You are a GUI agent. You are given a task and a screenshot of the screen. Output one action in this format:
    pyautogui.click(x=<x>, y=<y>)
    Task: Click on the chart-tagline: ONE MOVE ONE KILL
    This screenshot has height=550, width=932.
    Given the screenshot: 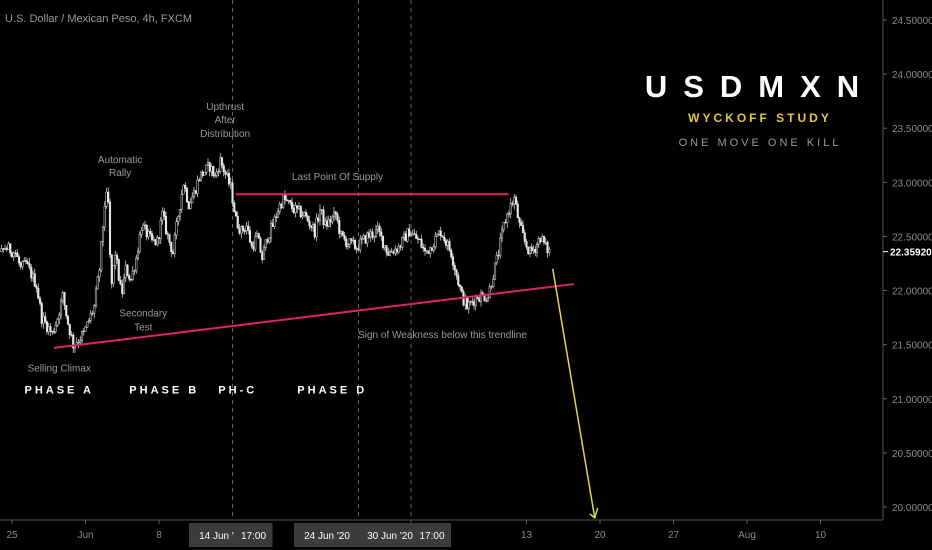 What is the action you would take?
    pyautogui.click(x=760, y=143)
    